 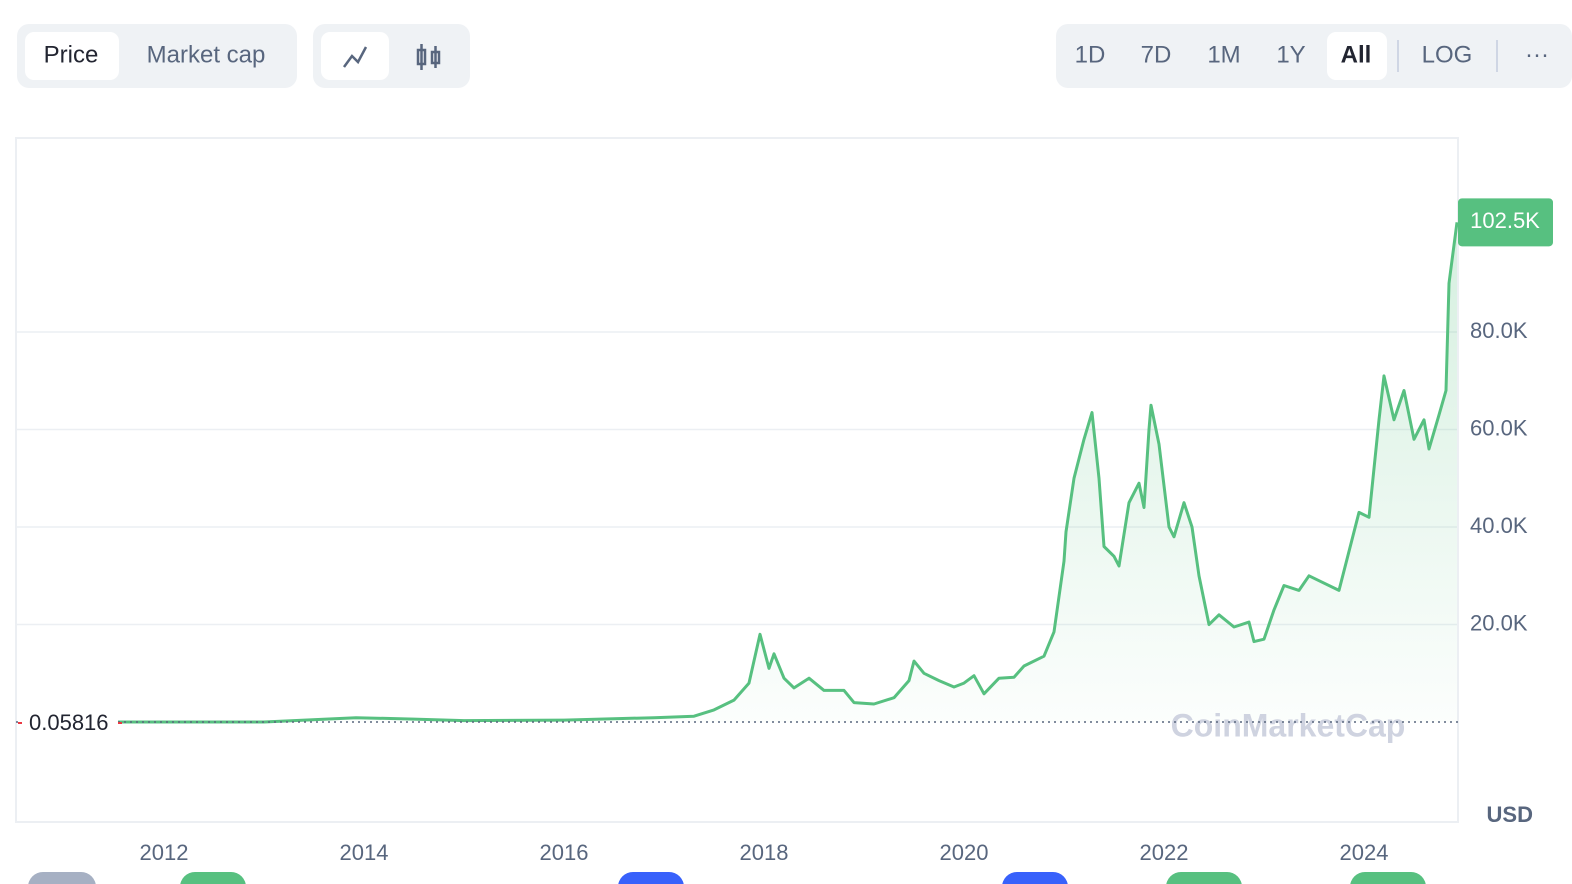 What do you see at coordinates (727, 878) in the screenshot?
I see `event-markers` at bounding box center [727, 878].